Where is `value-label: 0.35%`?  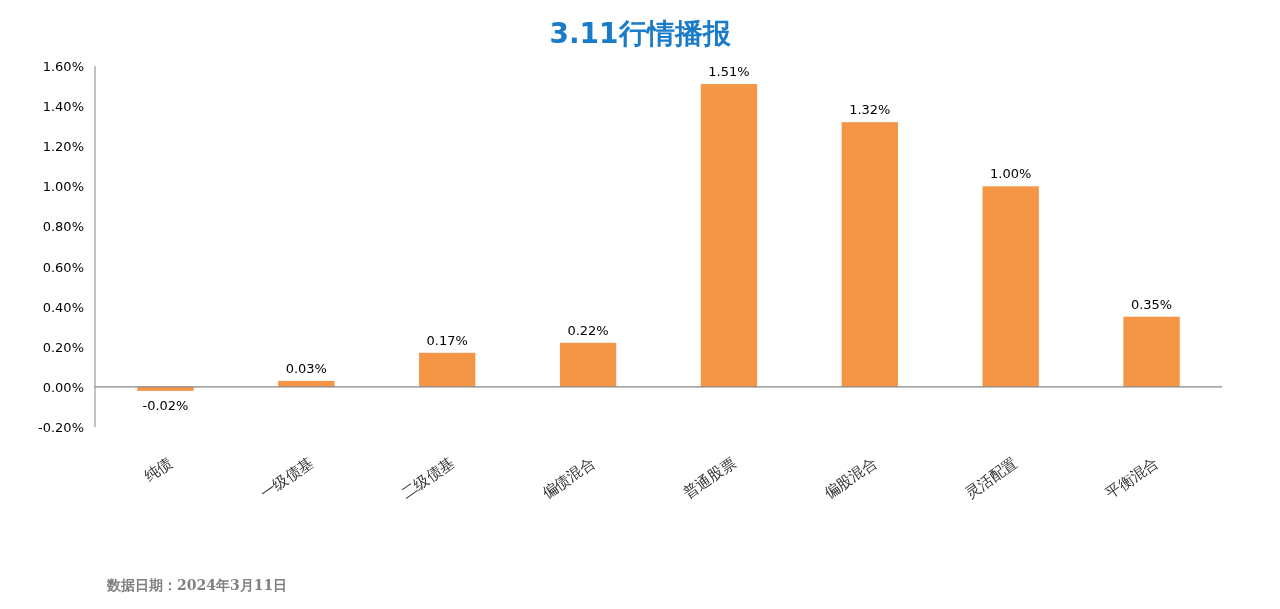
value-label: 0.35% is located at coordinates (1151, 304).